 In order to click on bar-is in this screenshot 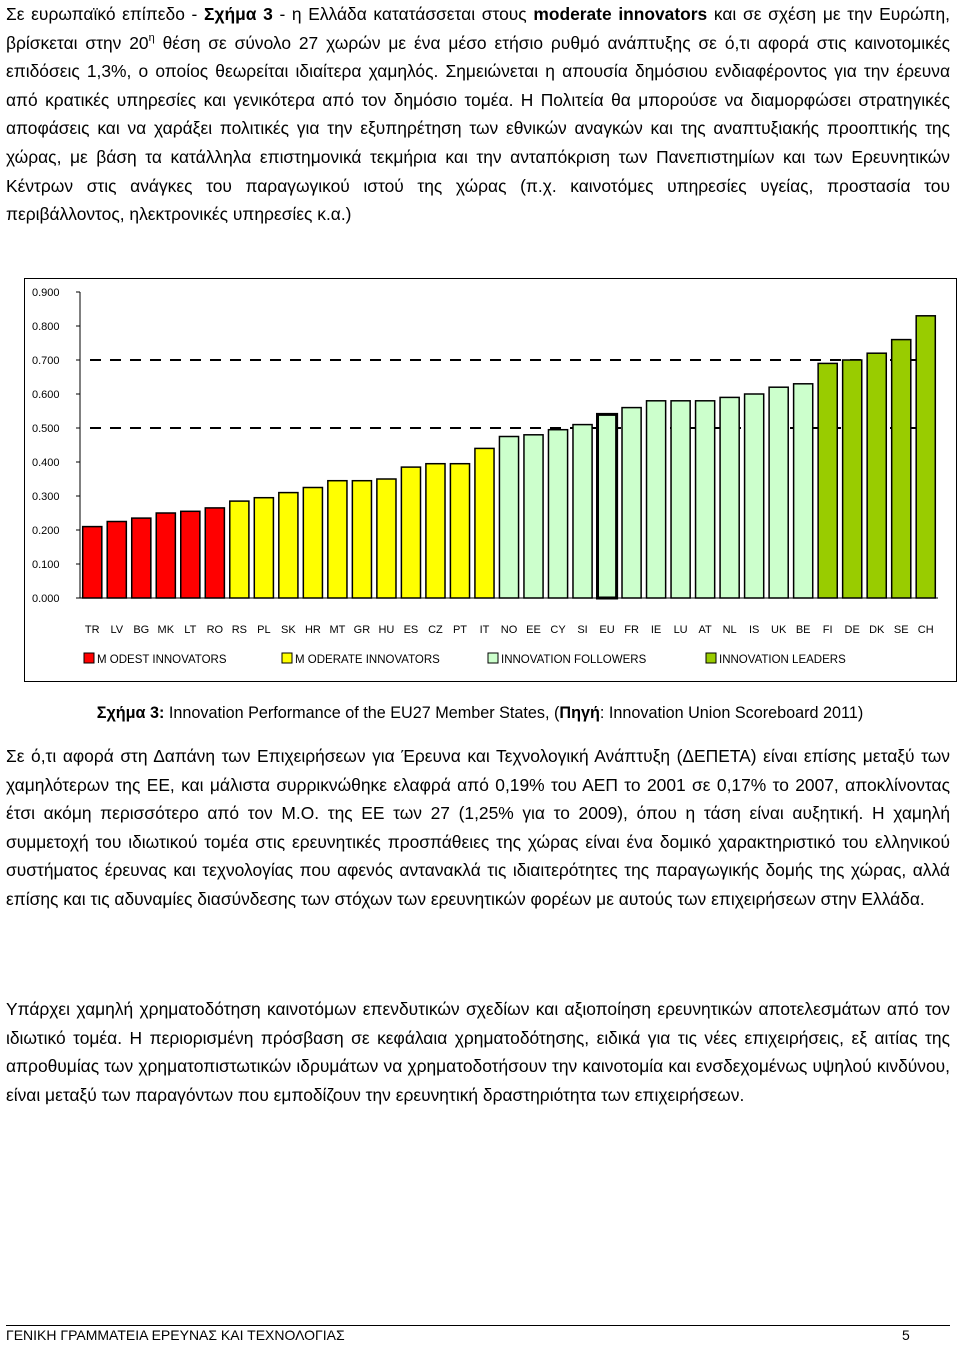, I will do `click(754, 496)`.